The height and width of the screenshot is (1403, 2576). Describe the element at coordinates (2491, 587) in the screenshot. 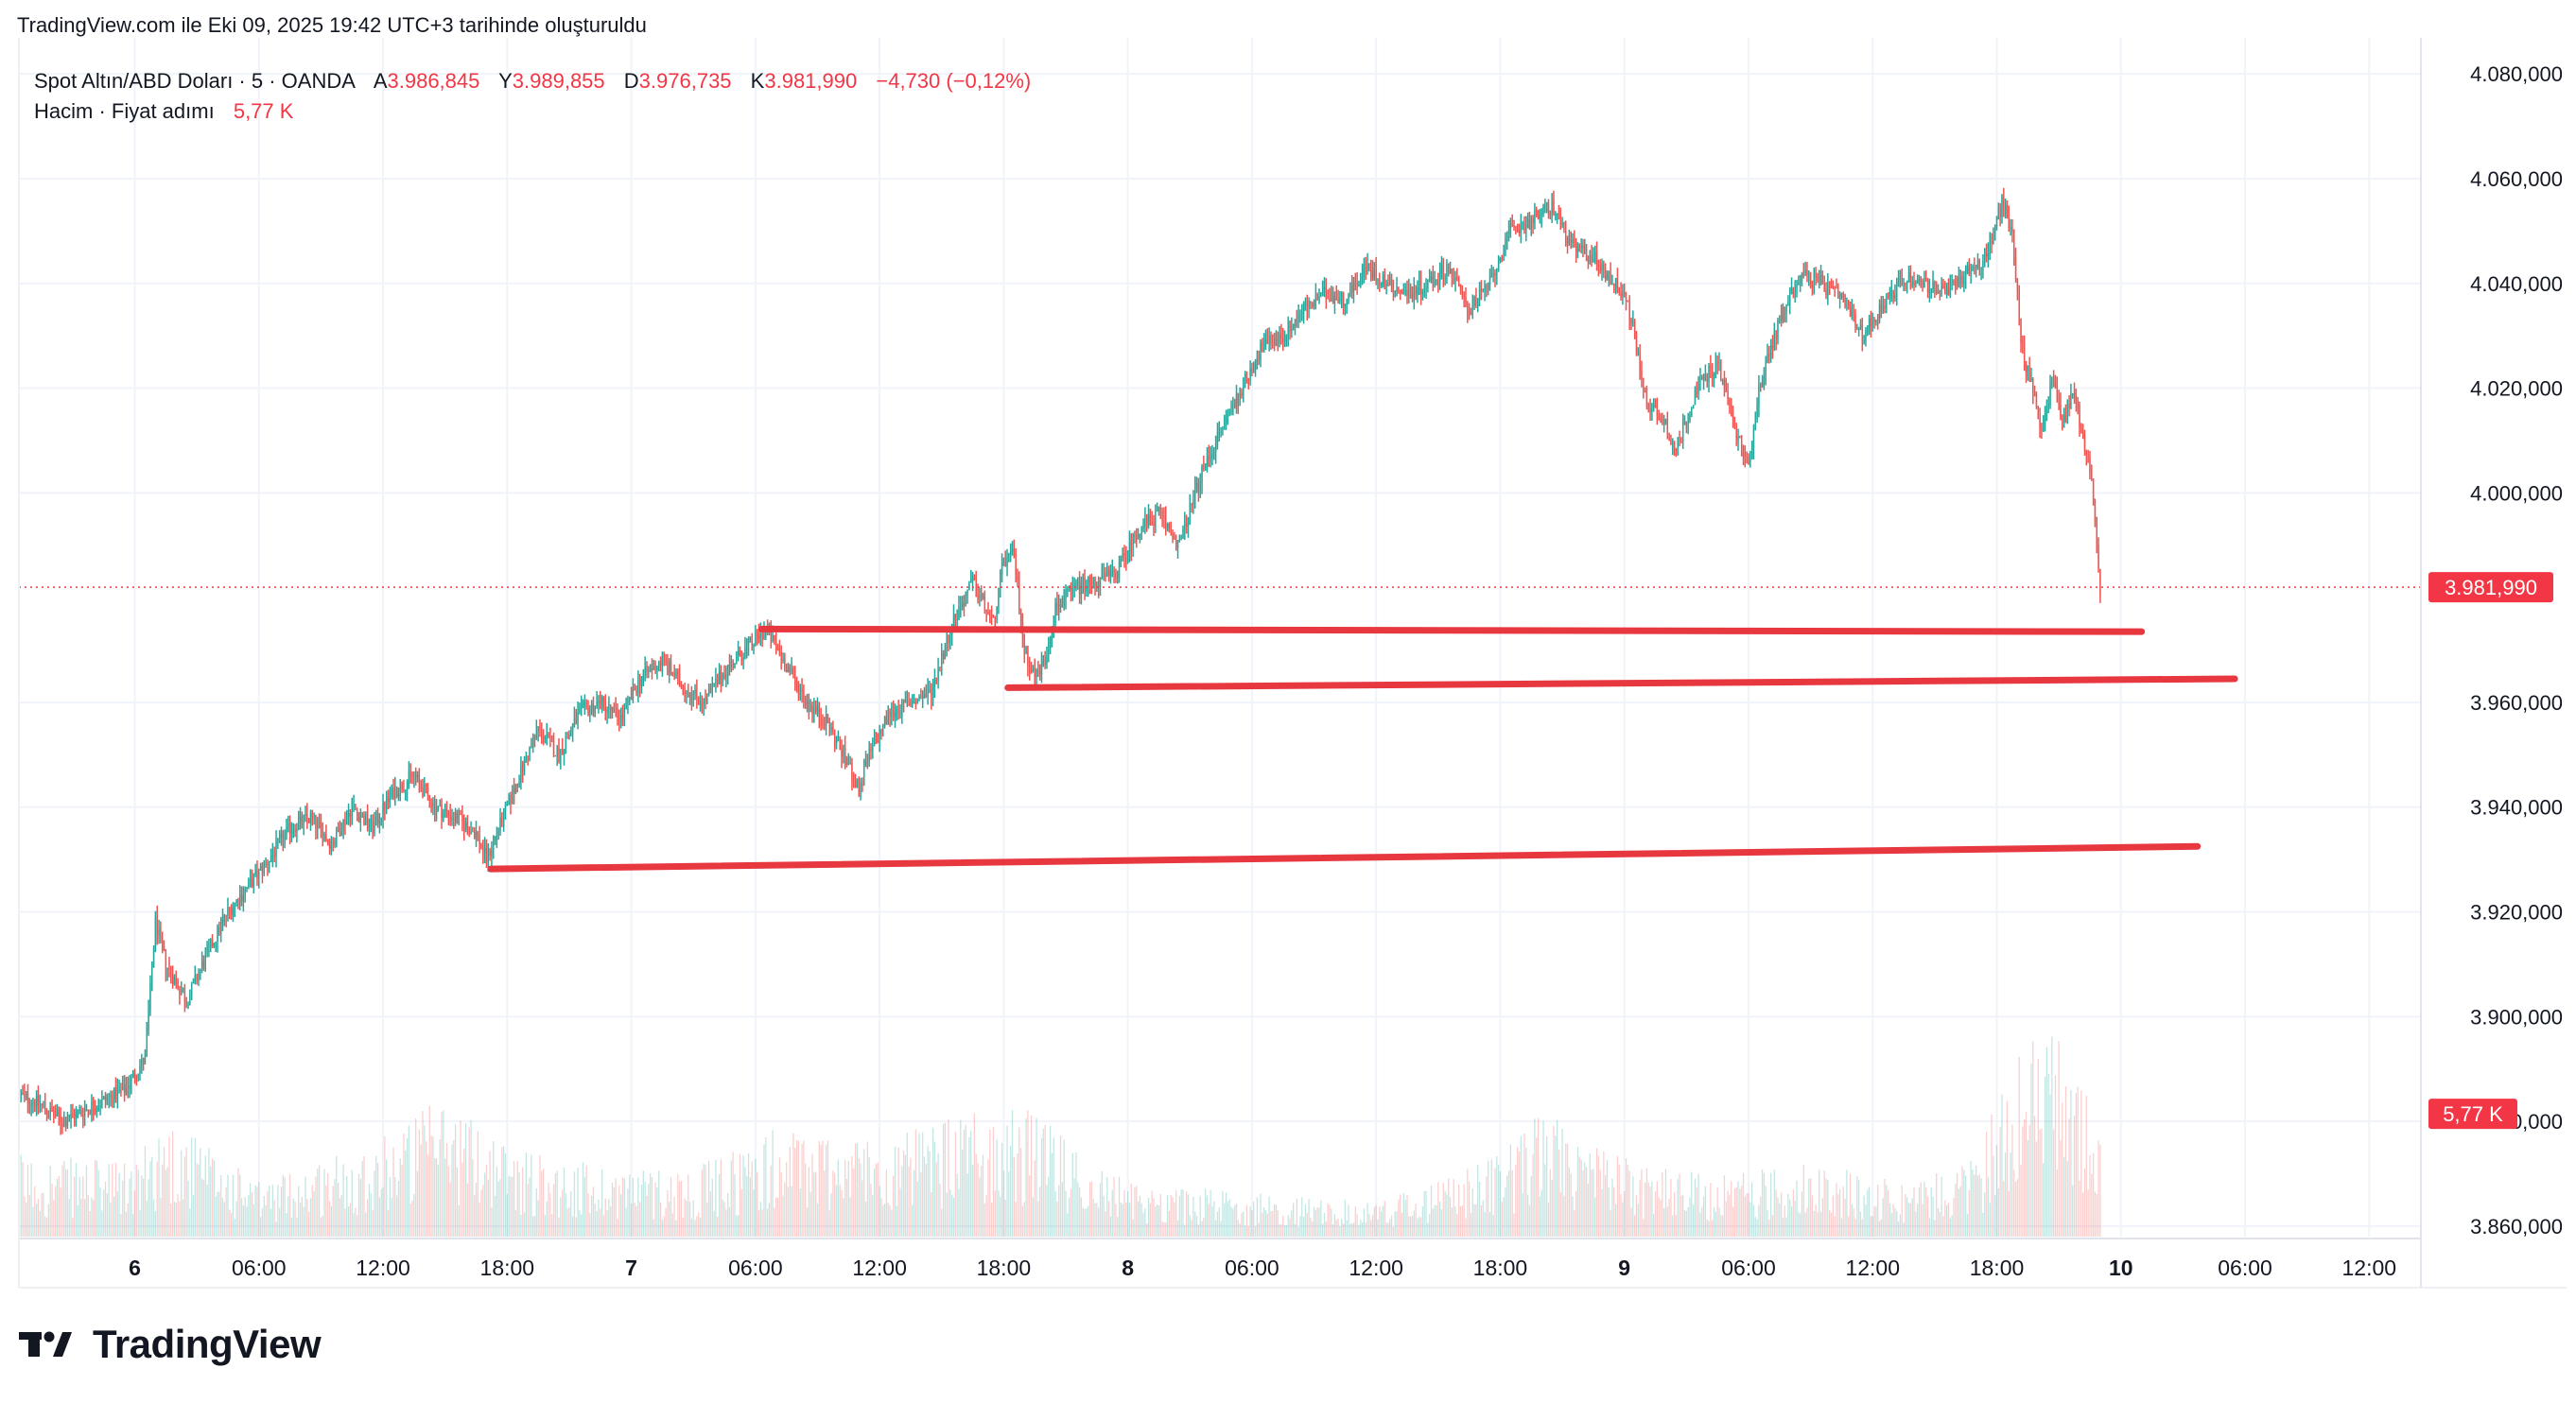

I see `last-price-label: 3.981,990` at that location.